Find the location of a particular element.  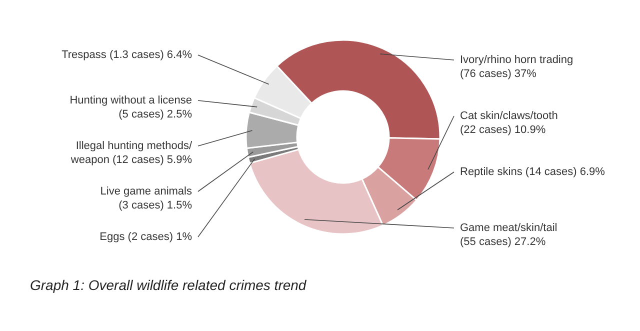

slice-label: Eggs (2 cases) 1% is located at coordinates (146, 237).